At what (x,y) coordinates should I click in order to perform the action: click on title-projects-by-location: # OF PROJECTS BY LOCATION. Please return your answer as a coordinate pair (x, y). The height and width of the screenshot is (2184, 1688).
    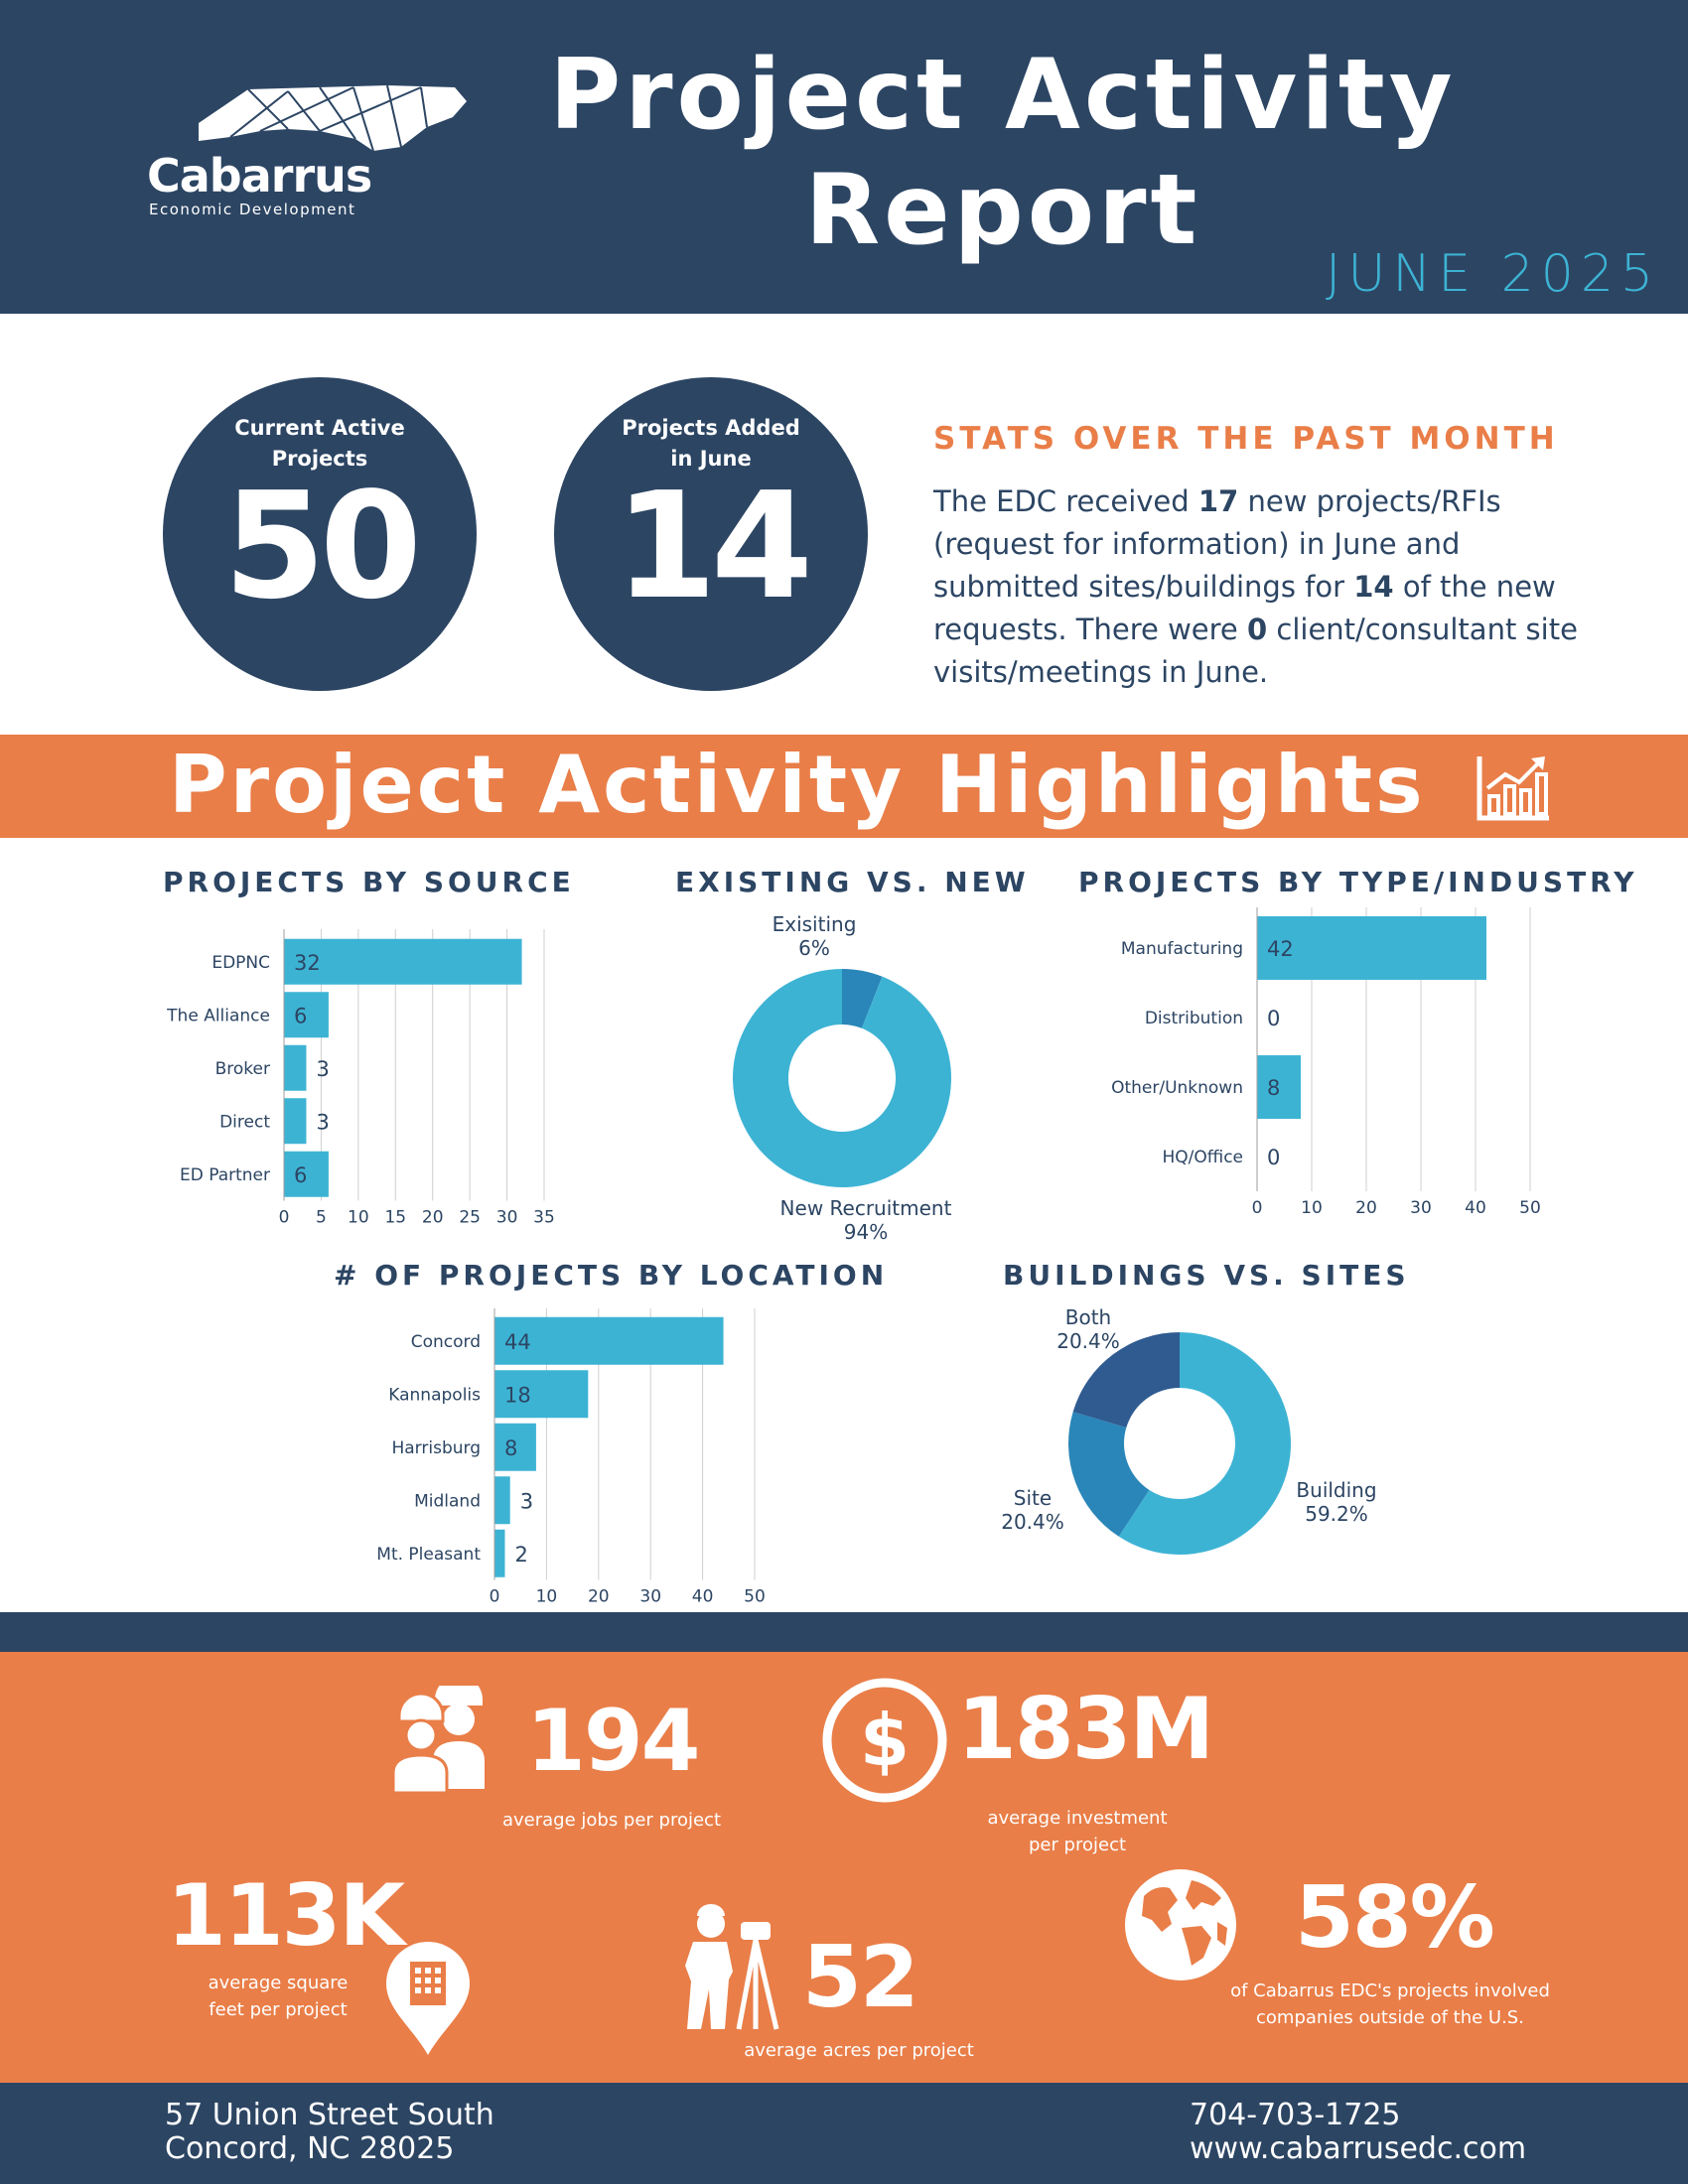
    Looking at the image, I should click on (611, 1275).